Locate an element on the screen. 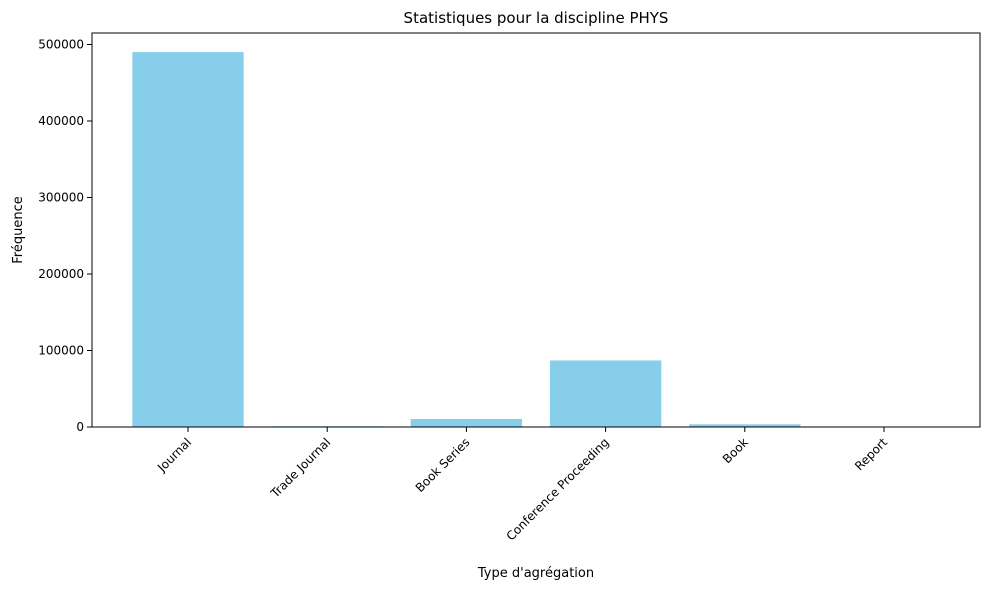  bar-journal is located at coordinates (187, 239).